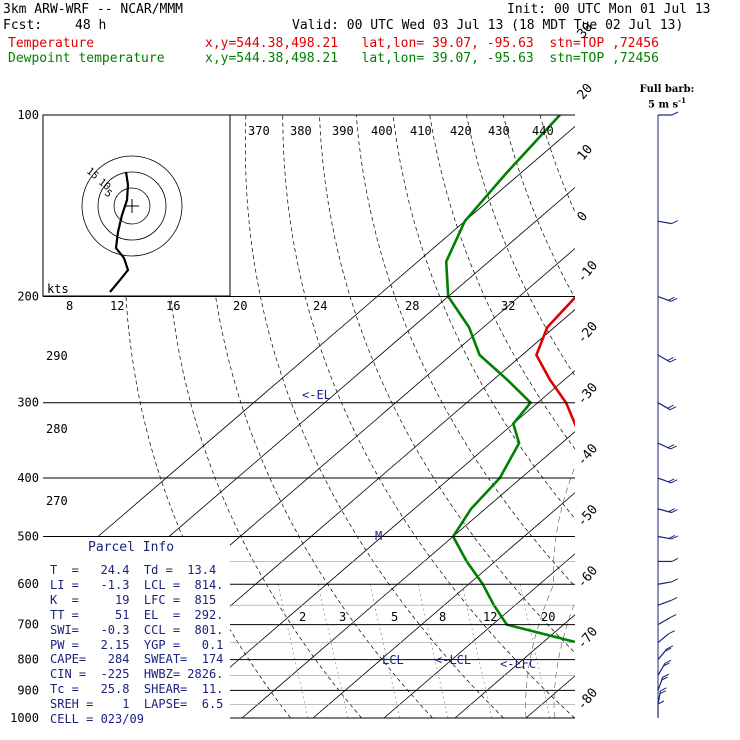 The height and width of the screenshot is (740, 740). I want to click on pressure-label: 200, so click(28, 297).